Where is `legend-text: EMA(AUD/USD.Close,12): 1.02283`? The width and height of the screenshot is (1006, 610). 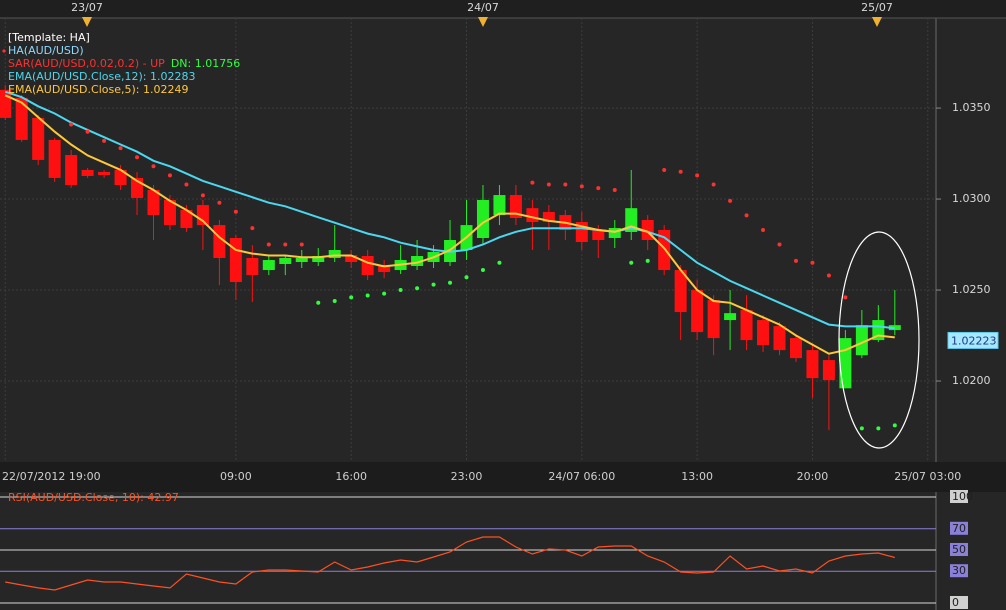
legend-text: EMA(AUD/USD.Close,12): 1.02283 is located at coordinates (101, 76).